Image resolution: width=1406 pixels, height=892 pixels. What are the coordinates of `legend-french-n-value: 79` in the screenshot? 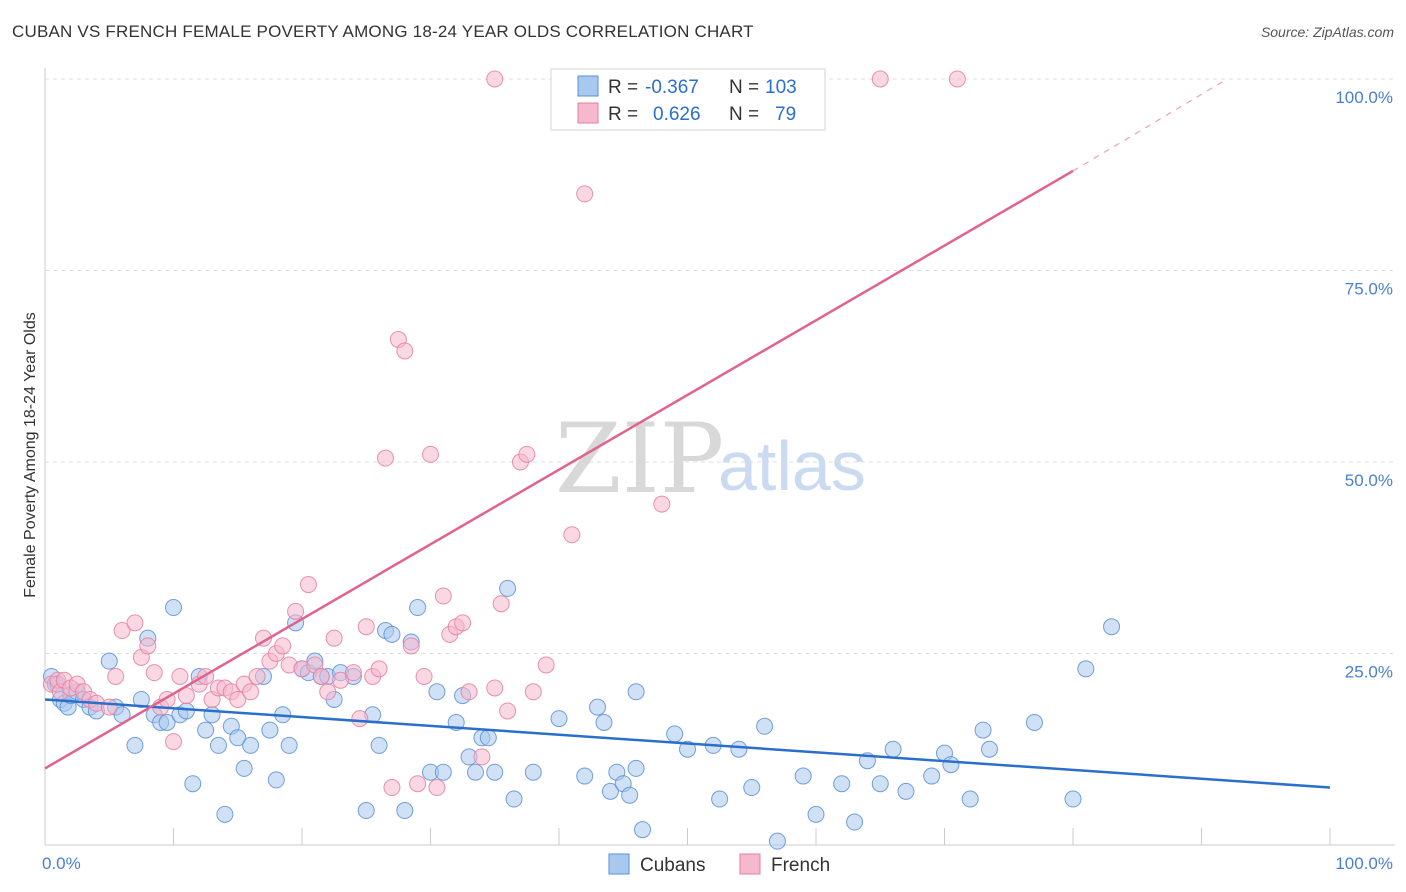 It's located at (785, 114).